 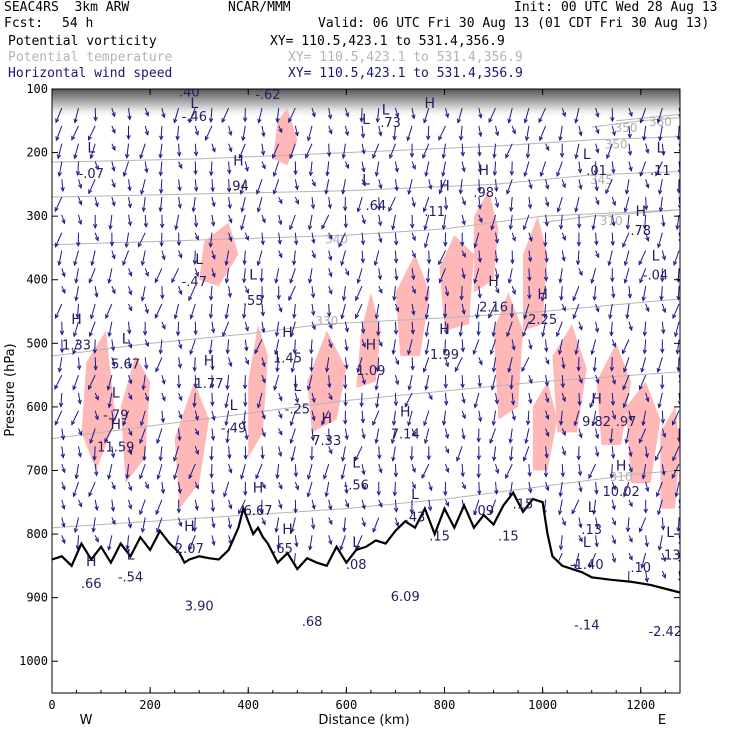 What do you see at coordinates (37, 470) in the screenshot?
I see `y-tick-label: 700` at bounding box center [37, 470].